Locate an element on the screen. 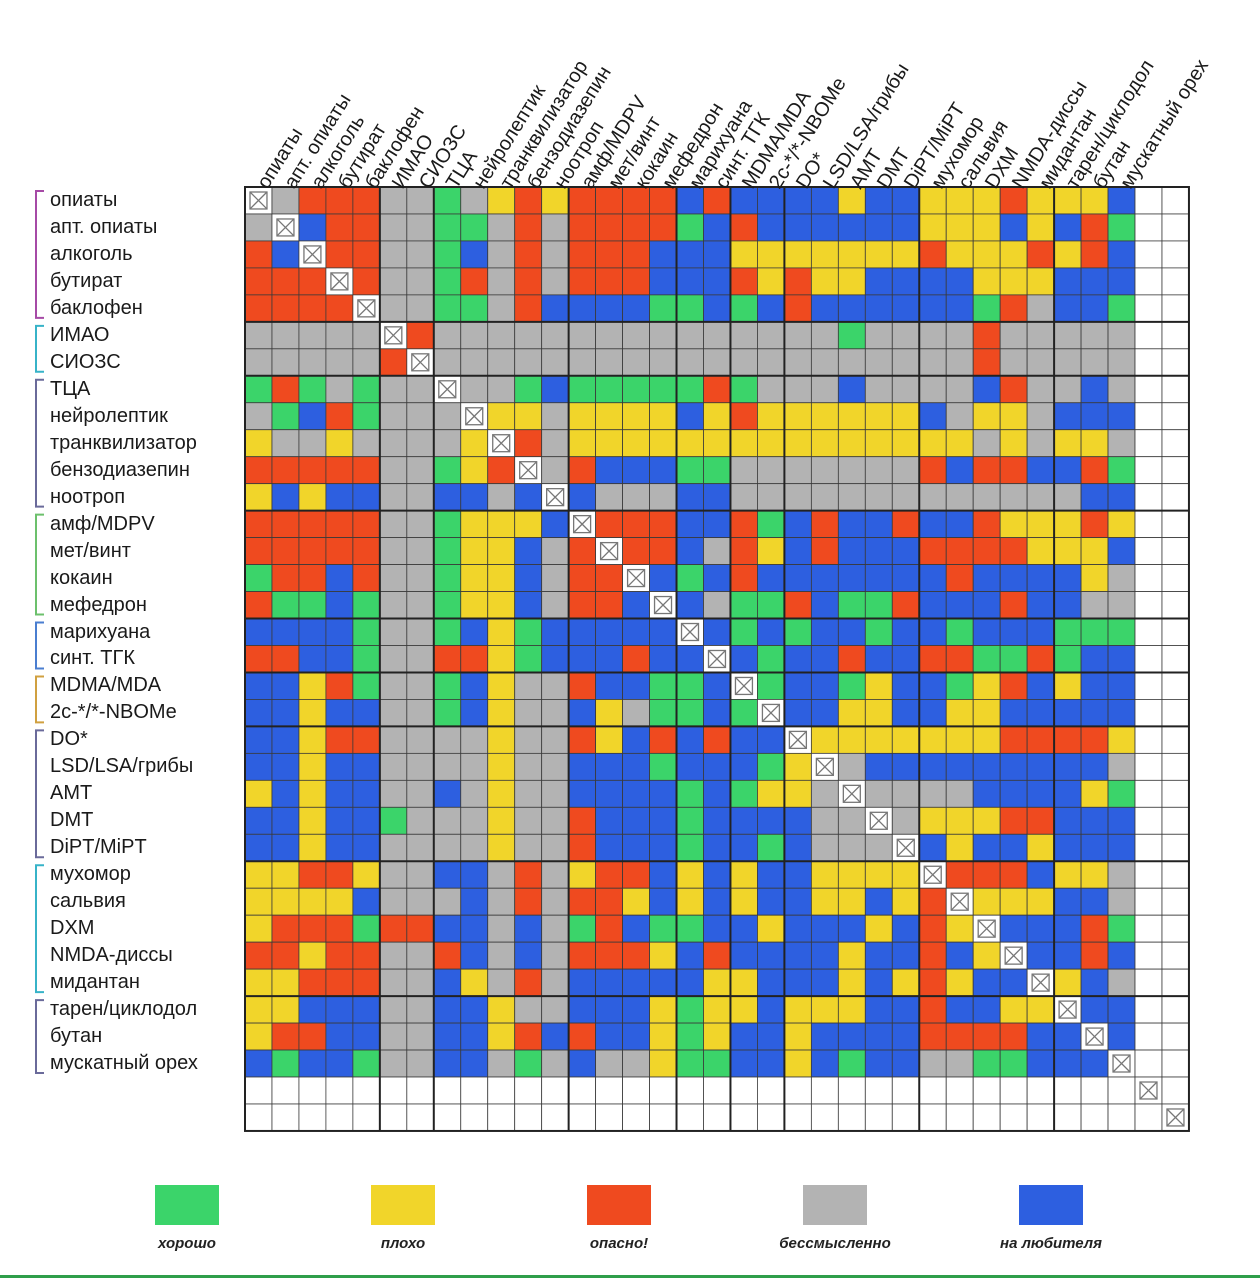 The image size is (1260, 1280). legend-label-good: хорошо is located at coordinates (187, 1243).